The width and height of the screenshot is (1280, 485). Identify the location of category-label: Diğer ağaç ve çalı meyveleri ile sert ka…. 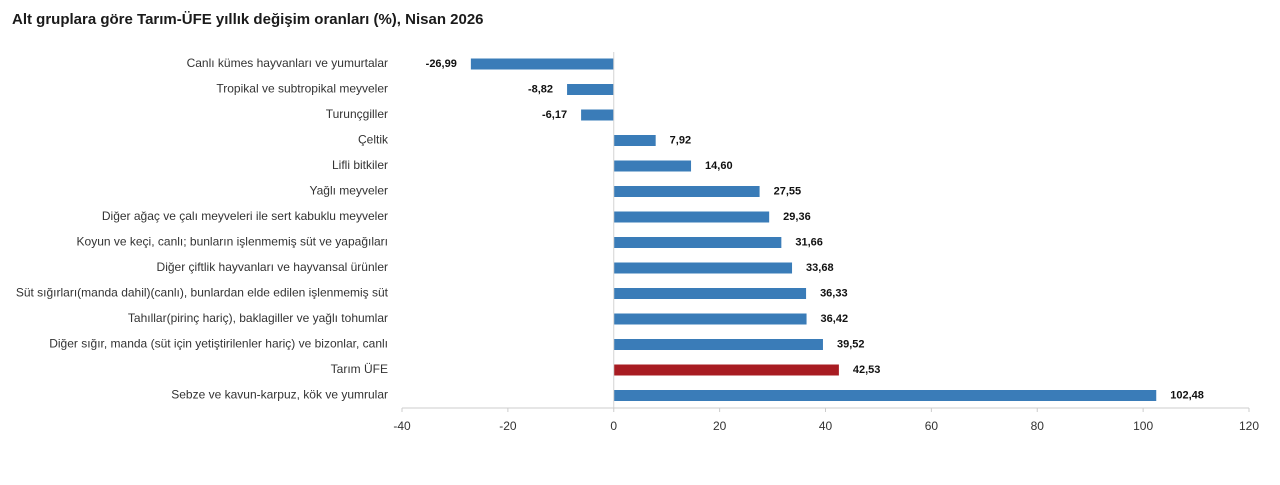
(245, 216).